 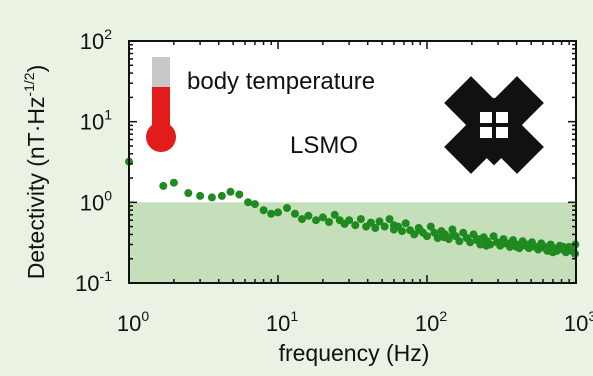 What do you see at coordinates (36, 188) in the screenshot?
I see `y-axis-label-main: Detectivity (nT·Hz` at bounding box center [36, 188].